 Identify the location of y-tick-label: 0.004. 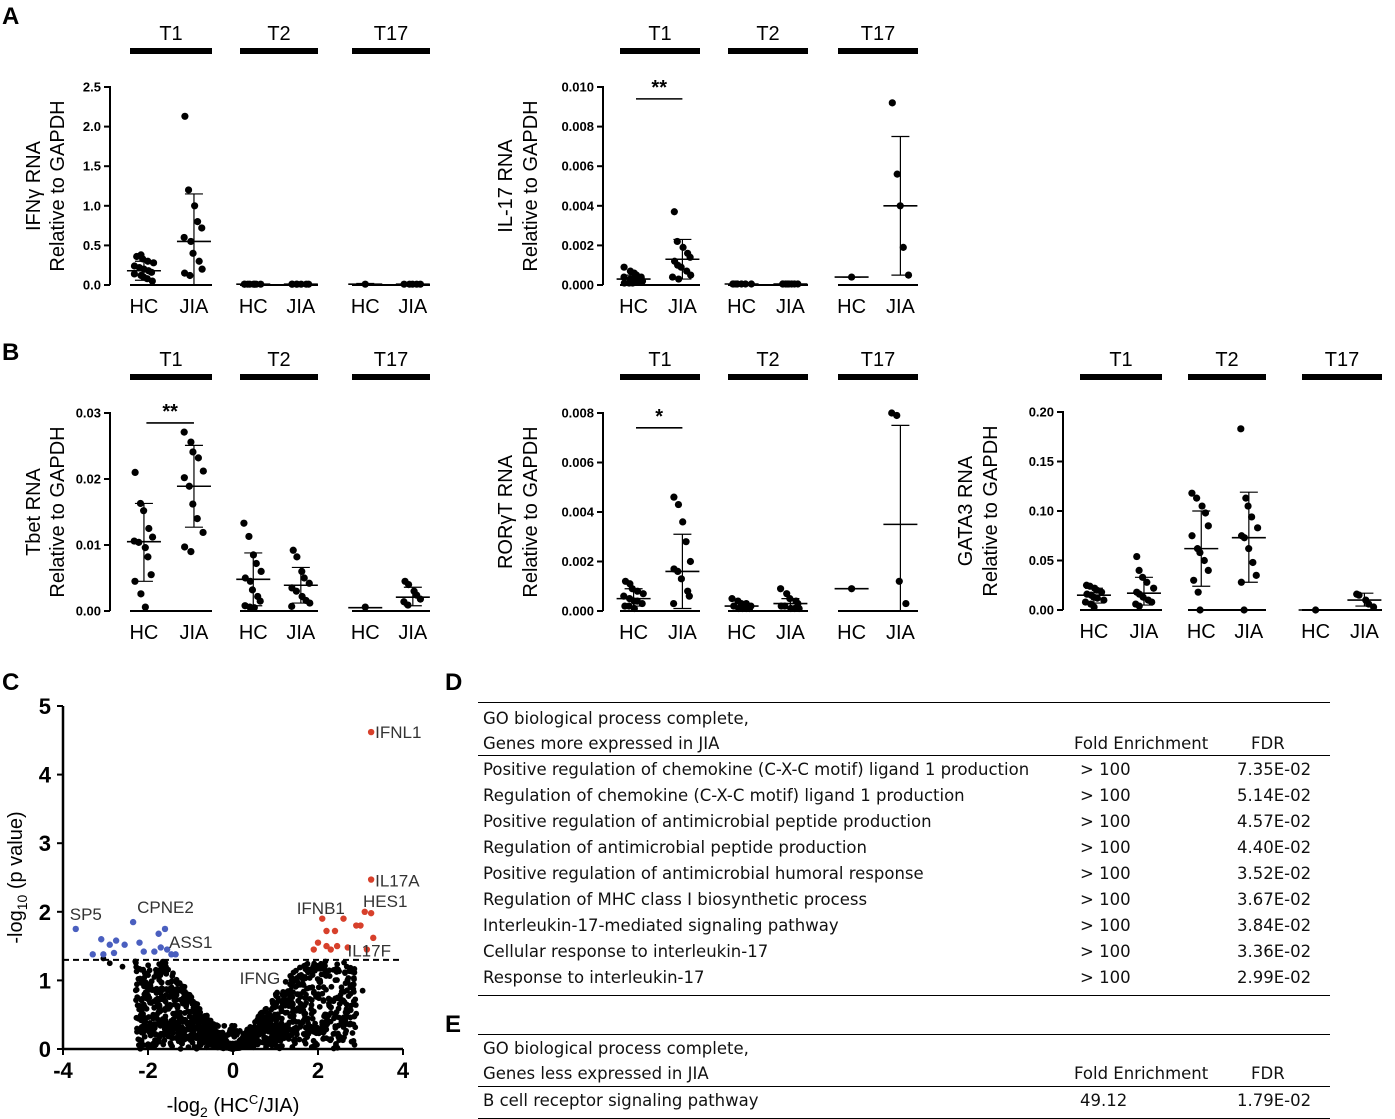
(577, 512).